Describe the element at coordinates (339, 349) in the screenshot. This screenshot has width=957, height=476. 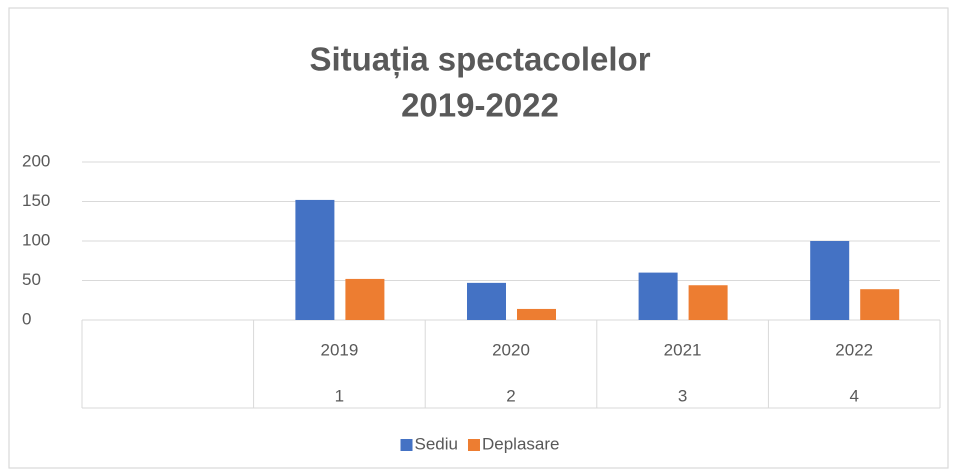
I see `x-tick-label: 2019` at that location.